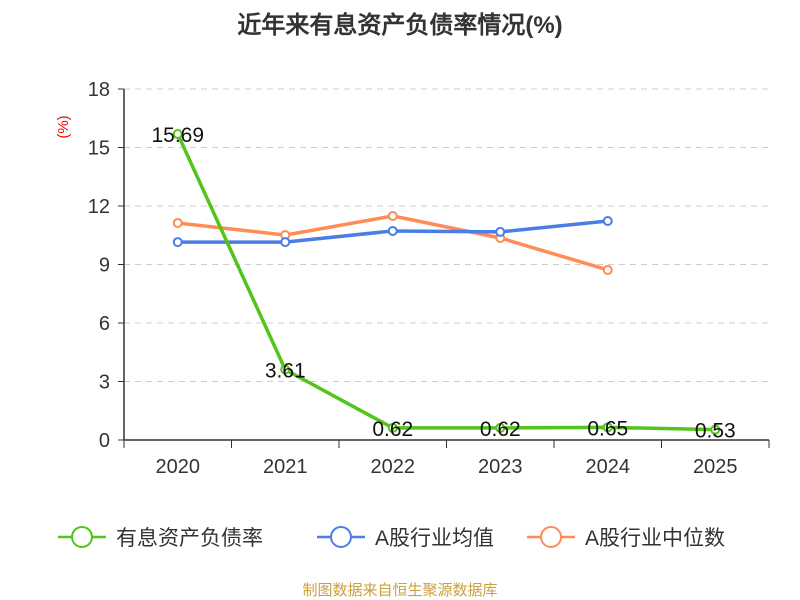 The image size is (800, 600). I want to click on y-tick-label: 9, so click(104, 266).